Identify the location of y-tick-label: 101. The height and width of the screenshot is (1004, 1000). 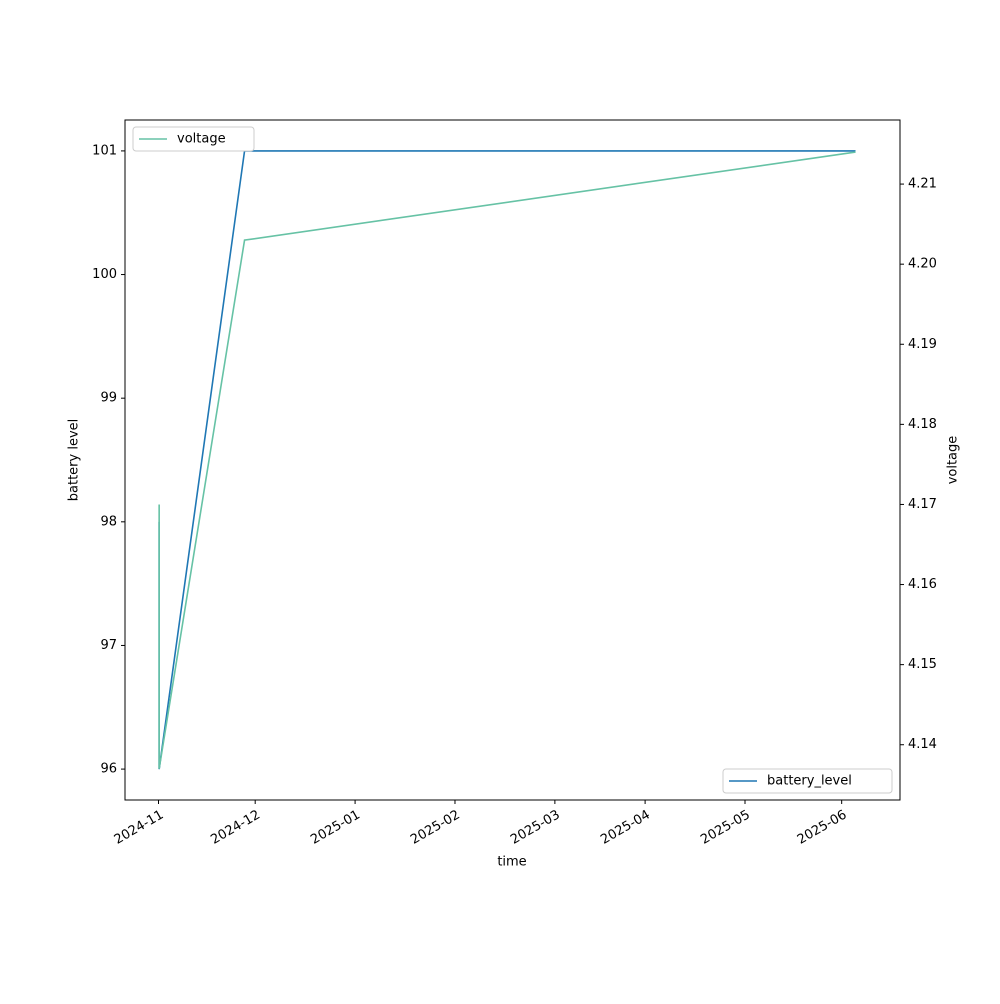
(104, 150).